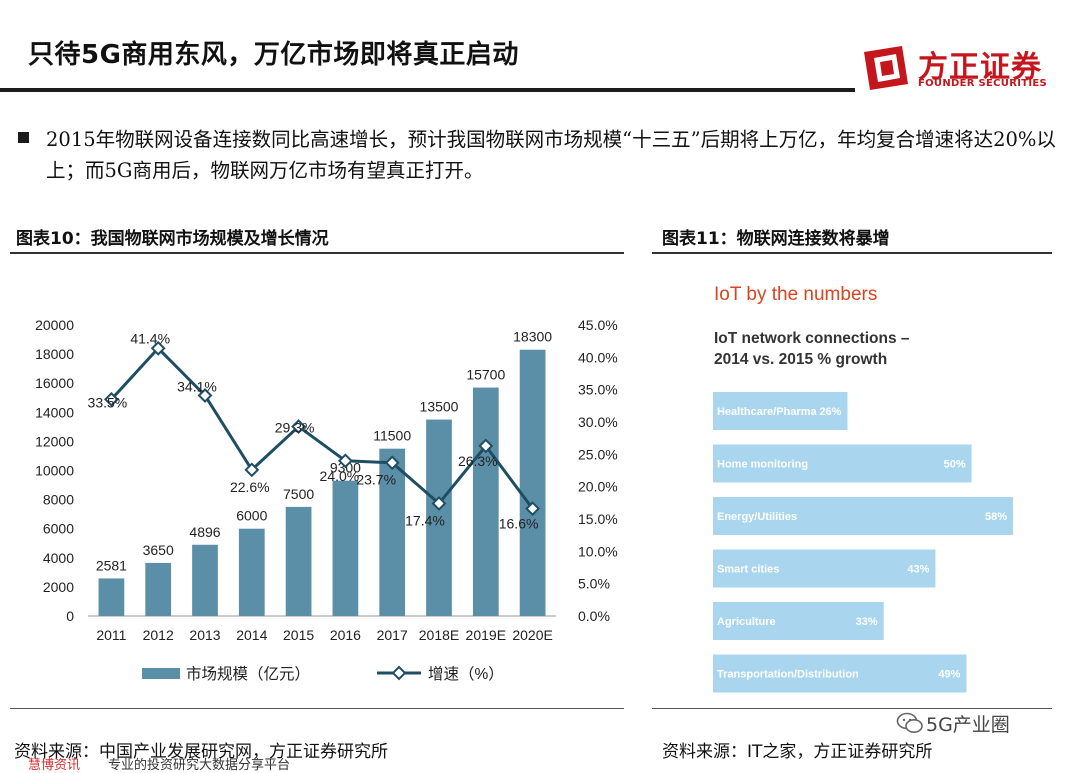 The image size is (1080, 773). Describe the element at coordinates (867, 622) in the screenshot. I see `iot-bar-value: 33%` at that location.